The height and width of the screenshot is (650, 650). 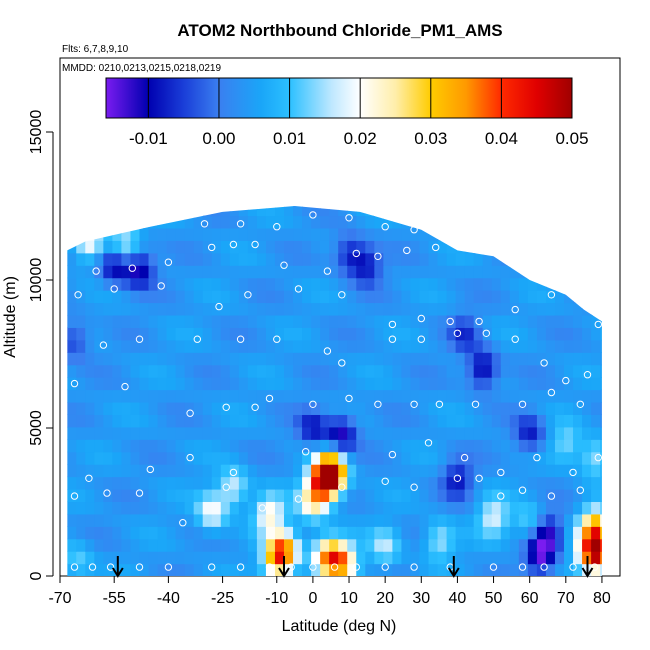 What do you see at coordinates (587, 567) in the screenshot?
I see `sounding-arrow` at bounding box center [587, 567].